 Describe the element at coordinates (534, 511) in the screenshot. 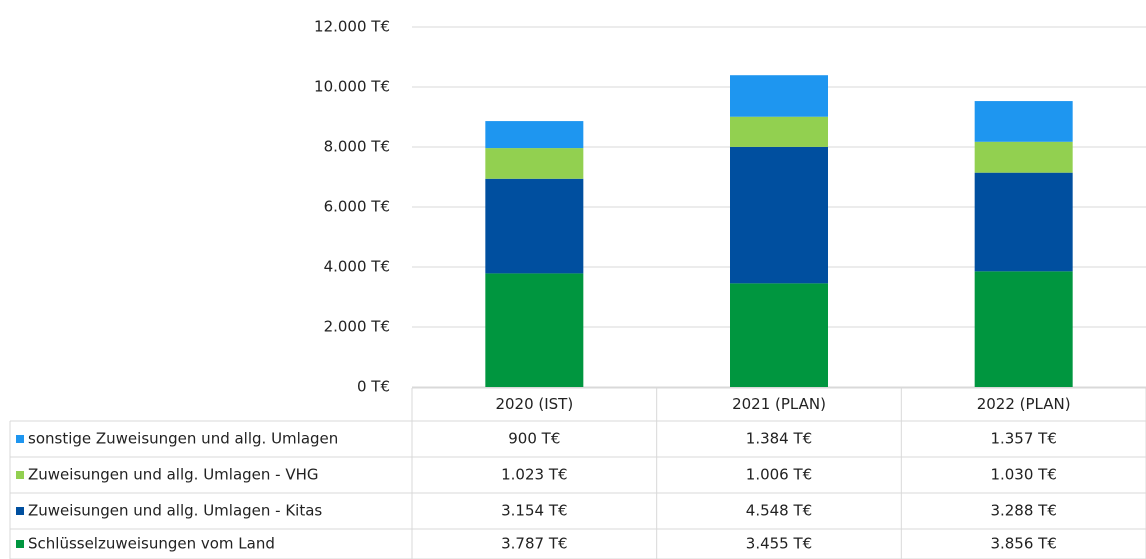

I see `table-value: 3.154 T€` at that location.